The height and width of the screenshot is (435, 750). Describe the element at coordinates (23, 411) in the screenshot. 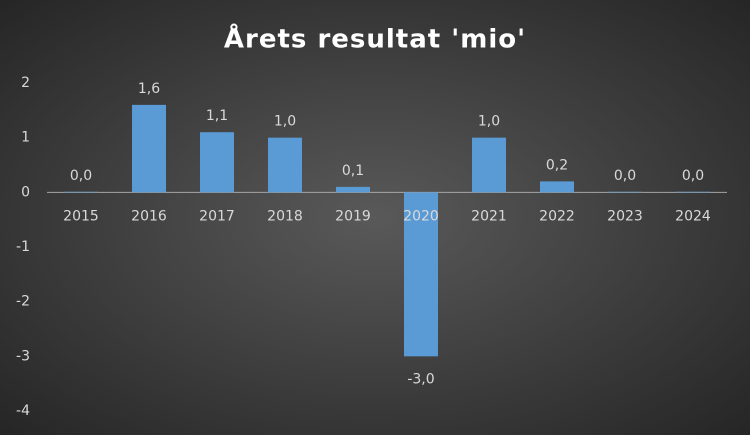

I see `y-tick-label: -4` at that location.